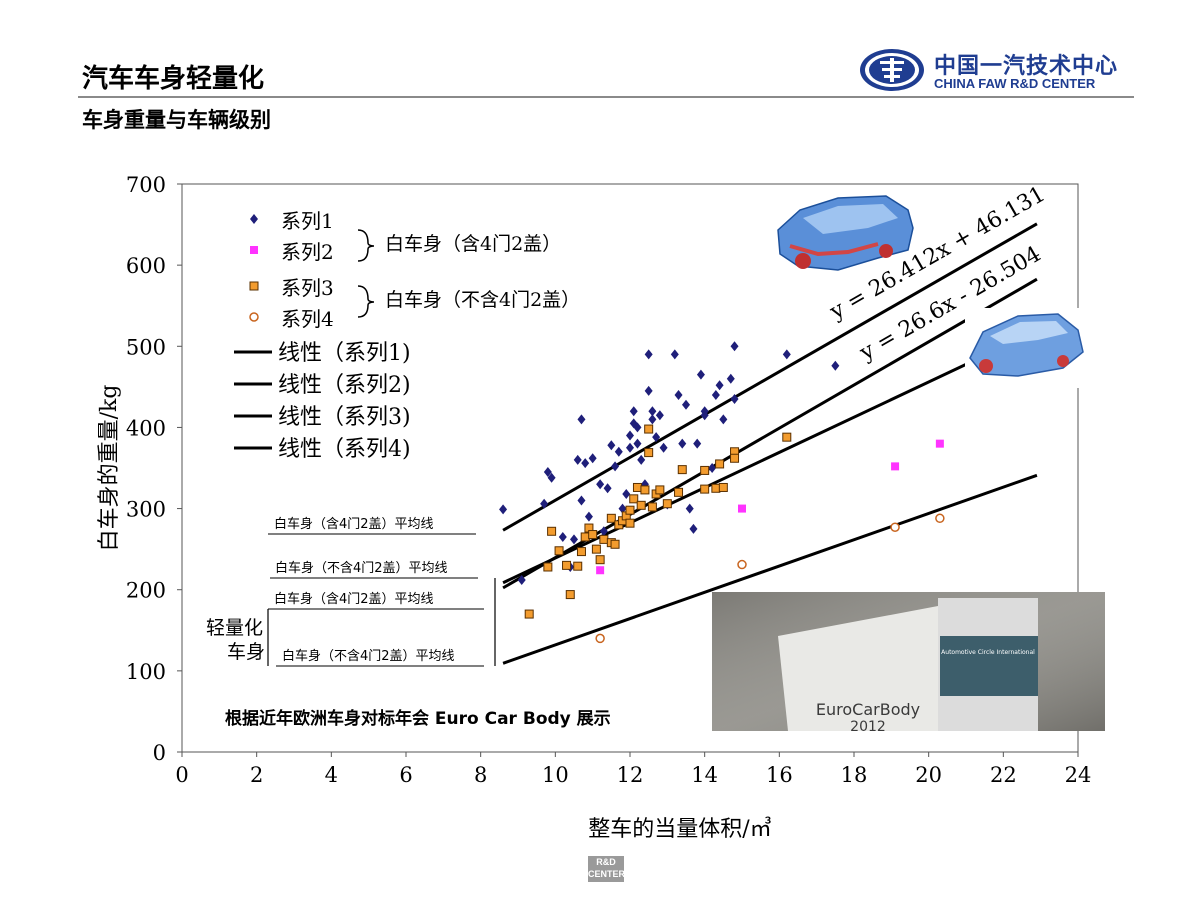 Image resolution: width=1200 pixels, height=900 pixels. I want to click on x-tick-label: 0, so click(181, 775).